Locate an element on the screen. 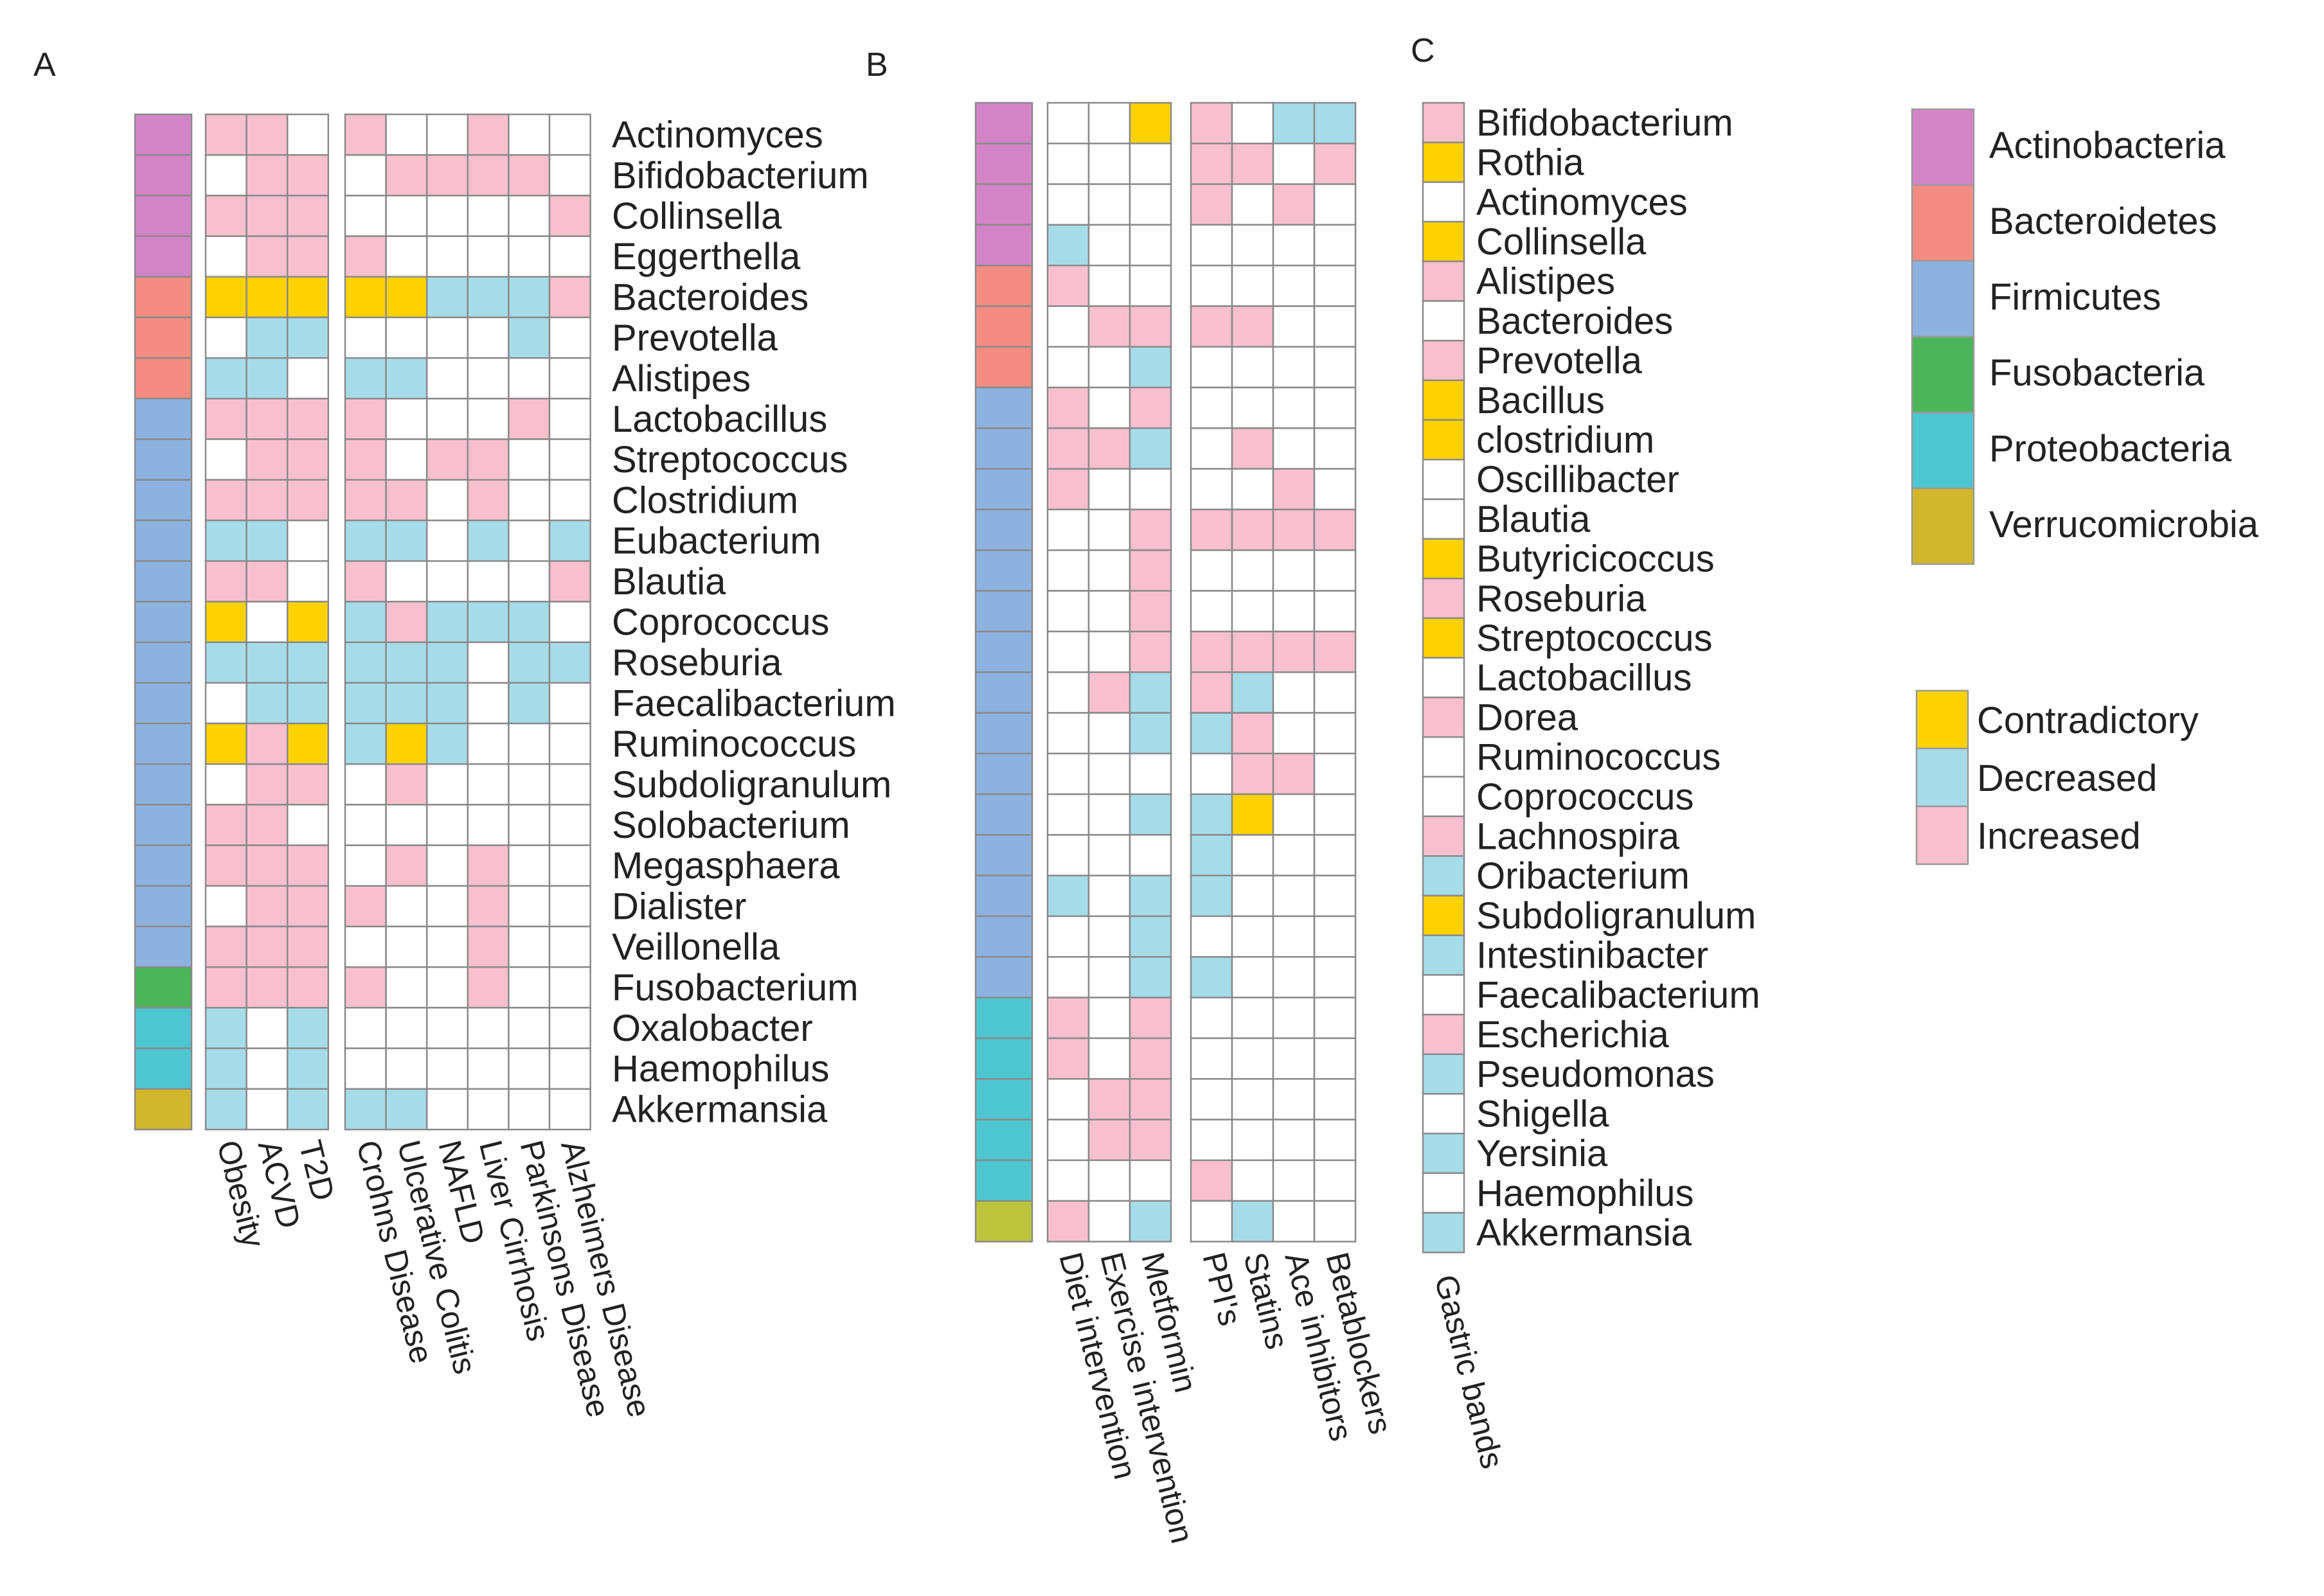  panel-a-row-label: Akkermansia is located at coordinates (720, 1109).